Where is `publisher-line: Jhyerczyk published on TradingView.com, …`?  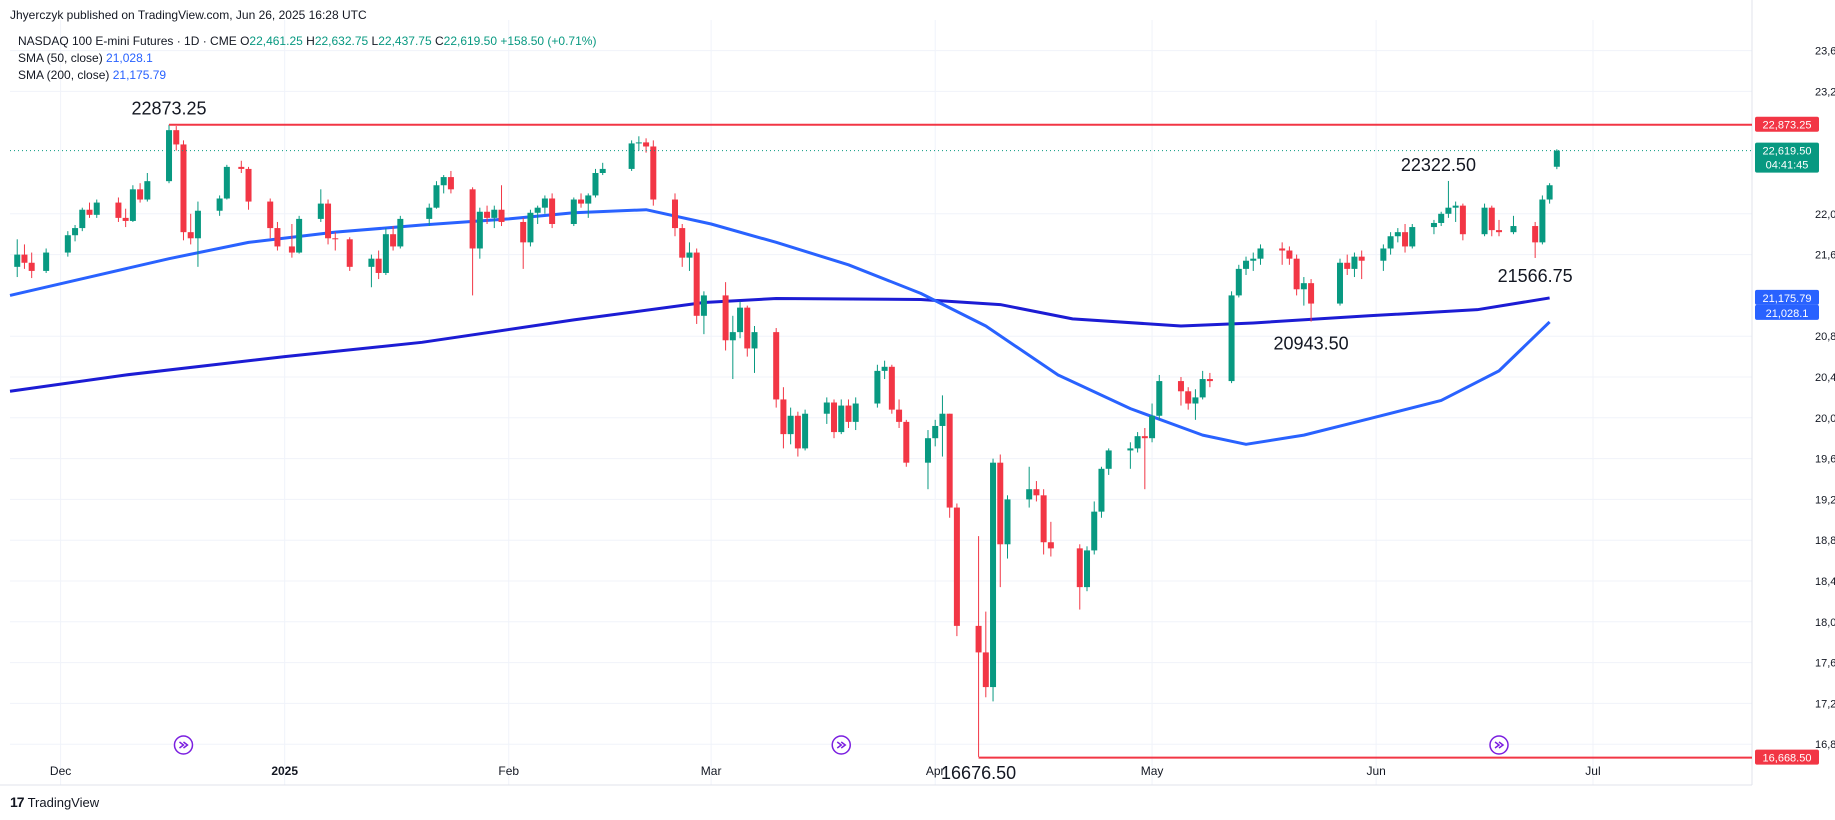
publisher-line: Jhyerczyk published on TradingView.com, … is located at coordinates (188, 15).